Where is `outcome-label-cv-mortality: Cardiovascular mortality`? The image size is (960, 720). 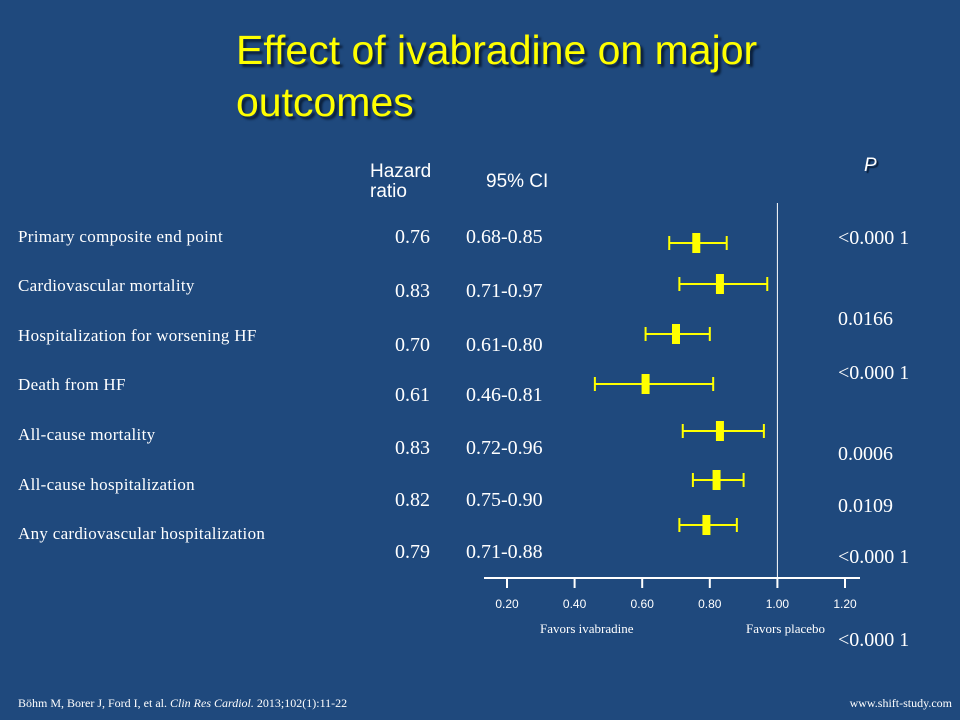 outcome-label-cv-mortality: Cardiovascular mortality is located at coordinates (106, 285).